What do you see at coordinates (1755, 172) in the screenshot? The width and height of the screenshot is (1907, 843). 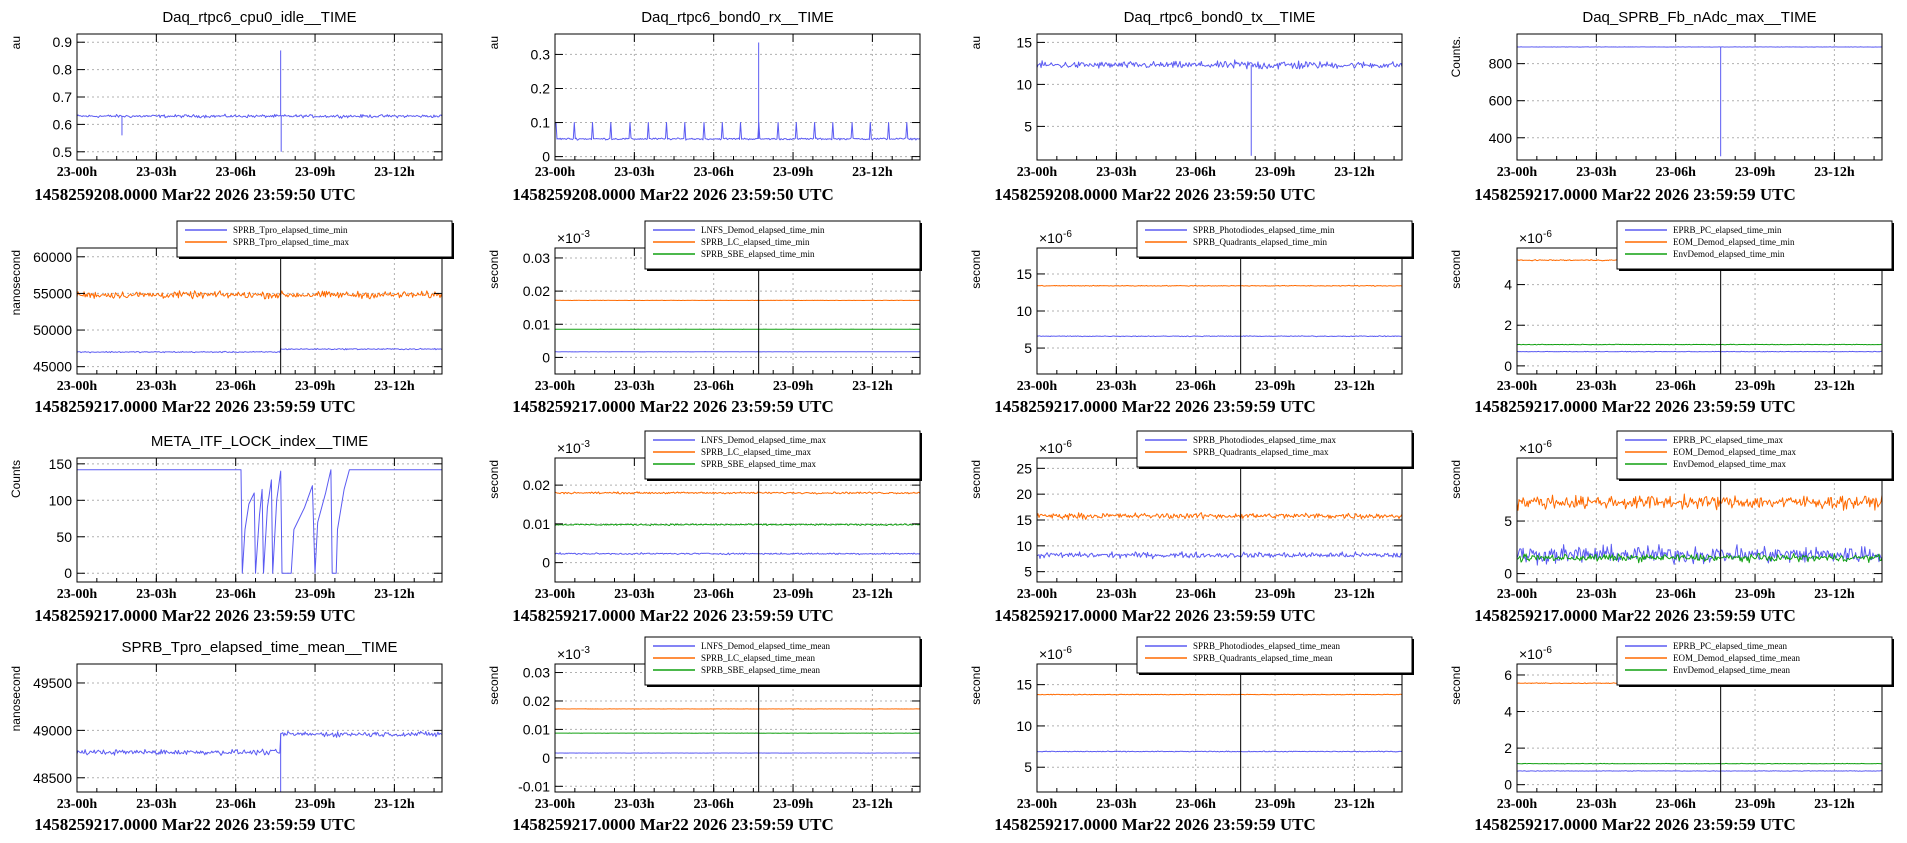 I see `x-tick-label: 23-09h` at bounding box center [1755, 172].